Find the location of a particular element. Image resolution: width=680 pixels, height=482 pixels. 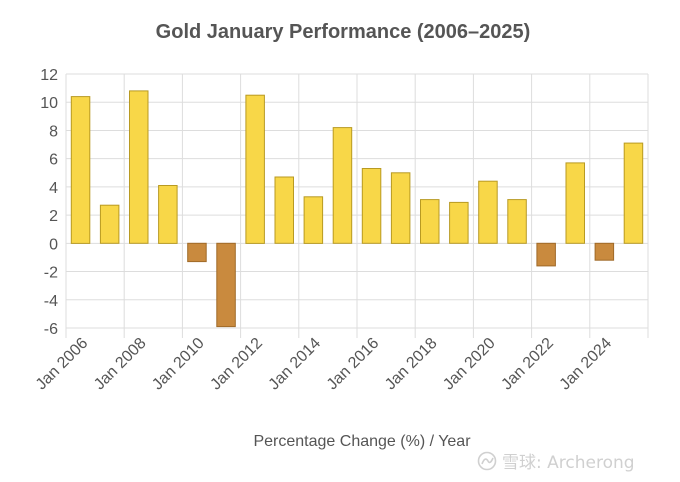

x-tick-label: Jan 2006 is located at coordinates (62, 364).